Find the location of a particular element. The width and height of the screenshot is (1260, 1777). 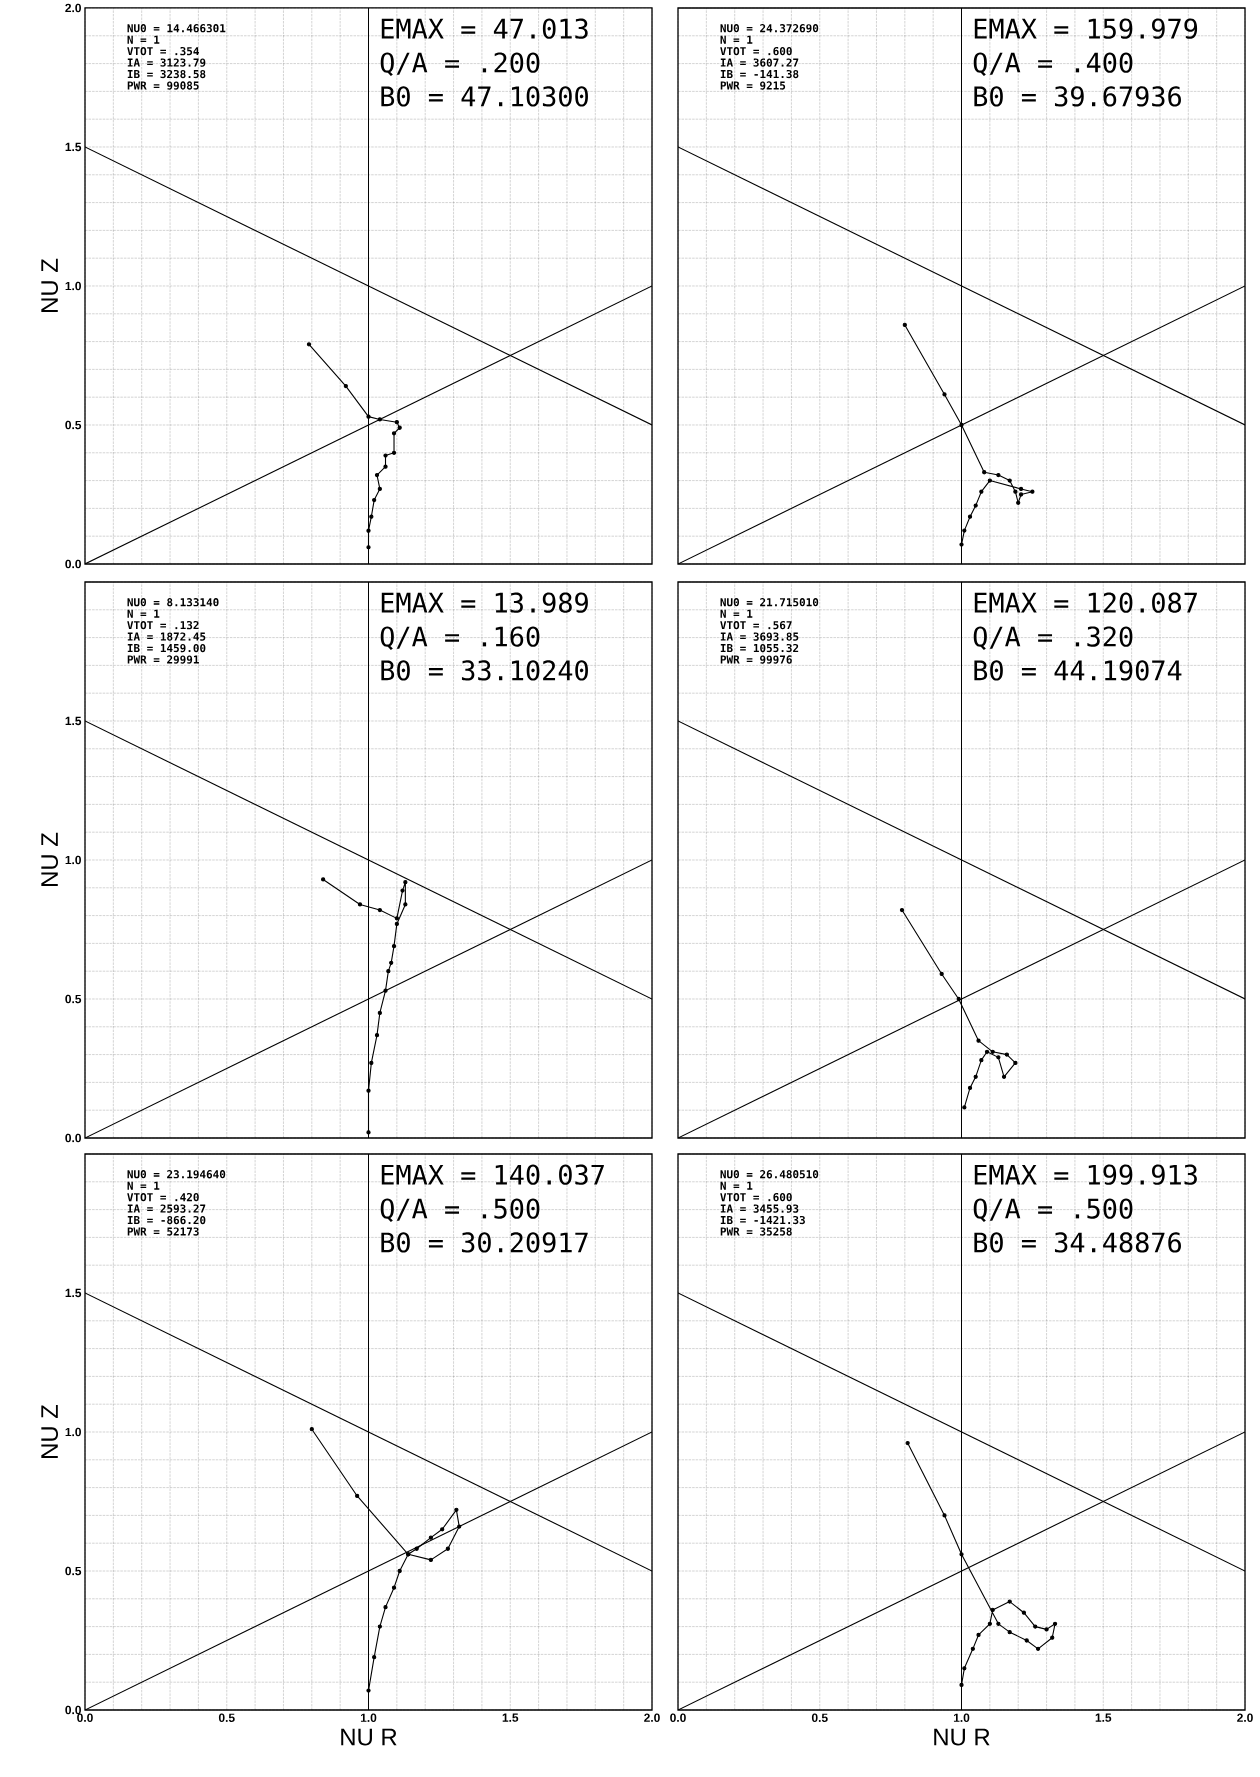

annotation: B0 = 44.19074 is located at coordinates (1078, 670).